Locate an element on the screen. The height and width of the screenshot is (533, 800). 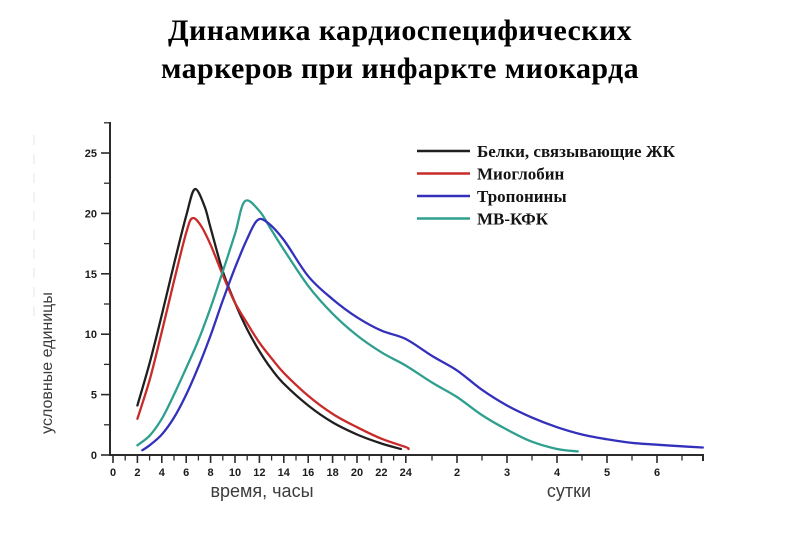
legend-label-troponin: Тропонины is located at coordinates (522, 196).